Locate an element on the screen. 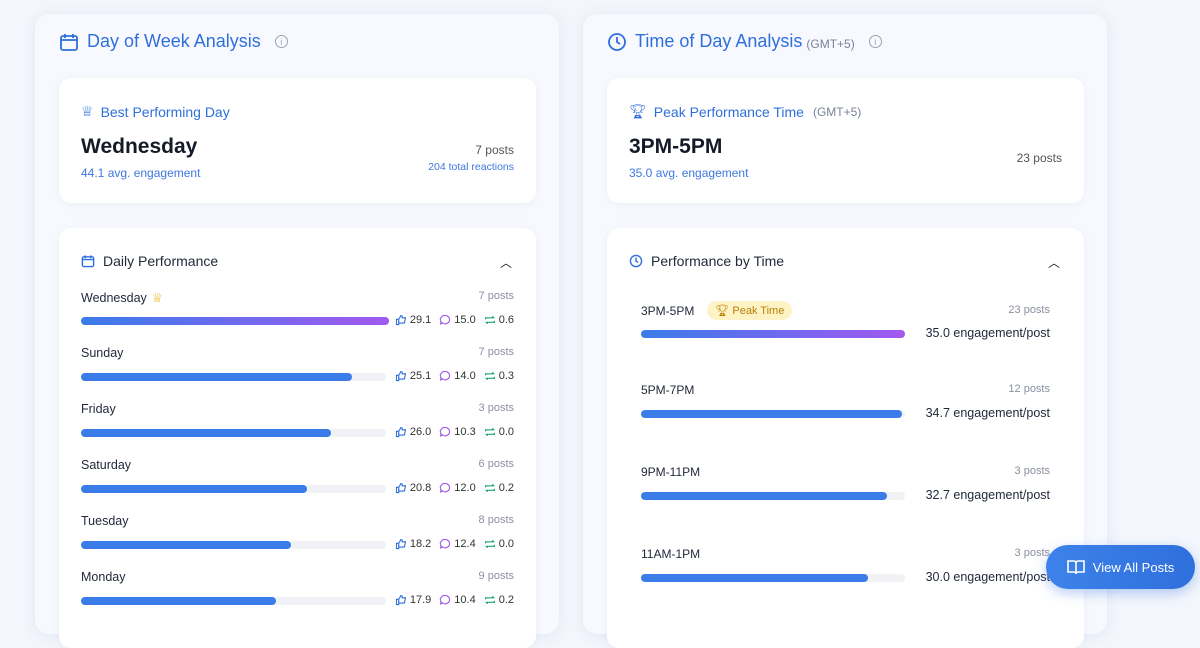  best-day: Wednesday is located at coordinates (139, 146).